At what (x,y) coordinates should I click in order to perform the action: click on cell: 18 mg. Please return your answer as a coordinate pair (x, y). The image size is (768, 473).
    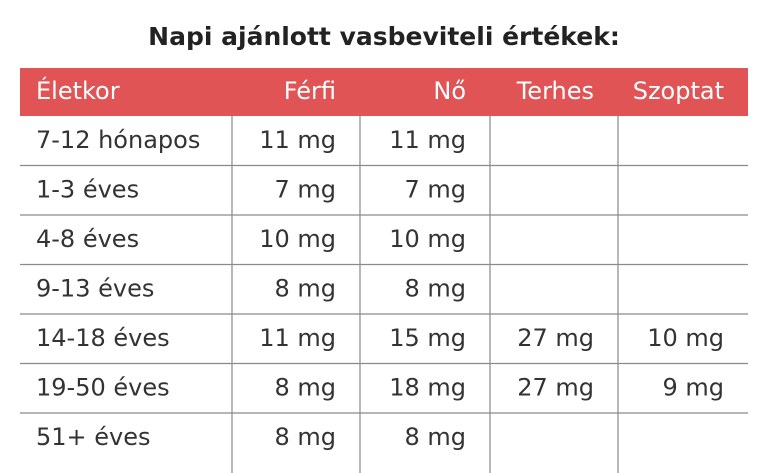
    Looking at the image, I should click on (427, 387).